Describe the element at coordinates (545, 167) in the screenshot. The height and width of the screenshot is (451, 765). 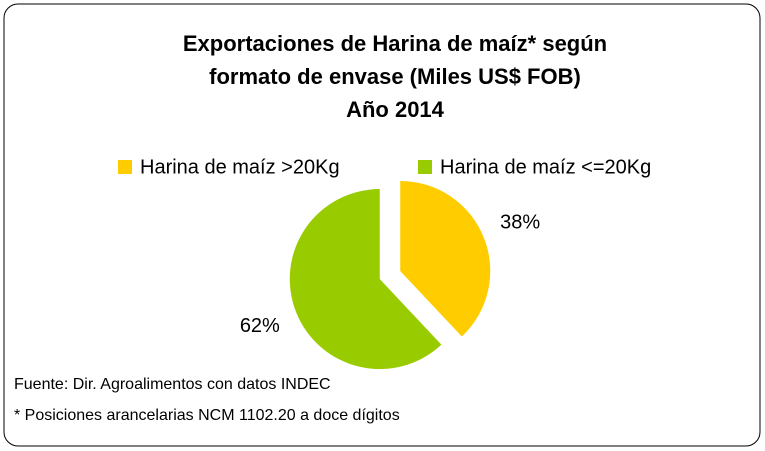
I see `legend-label: Harina de maíz <=20Kg` at that location.